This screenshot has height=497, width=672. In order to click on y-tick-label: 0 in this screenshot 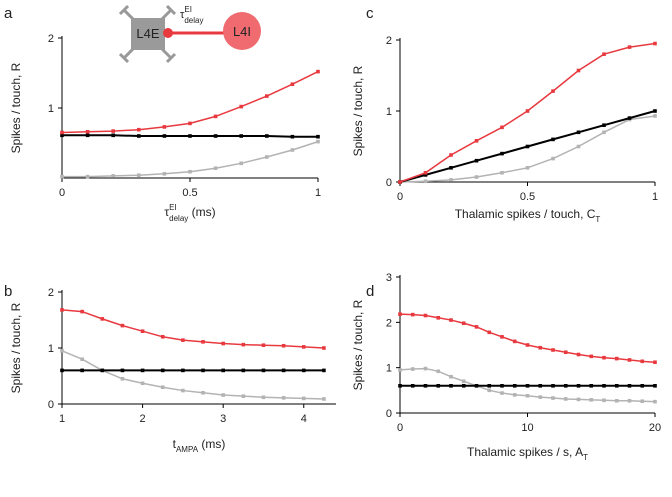, I will do `click(389, 414)`.